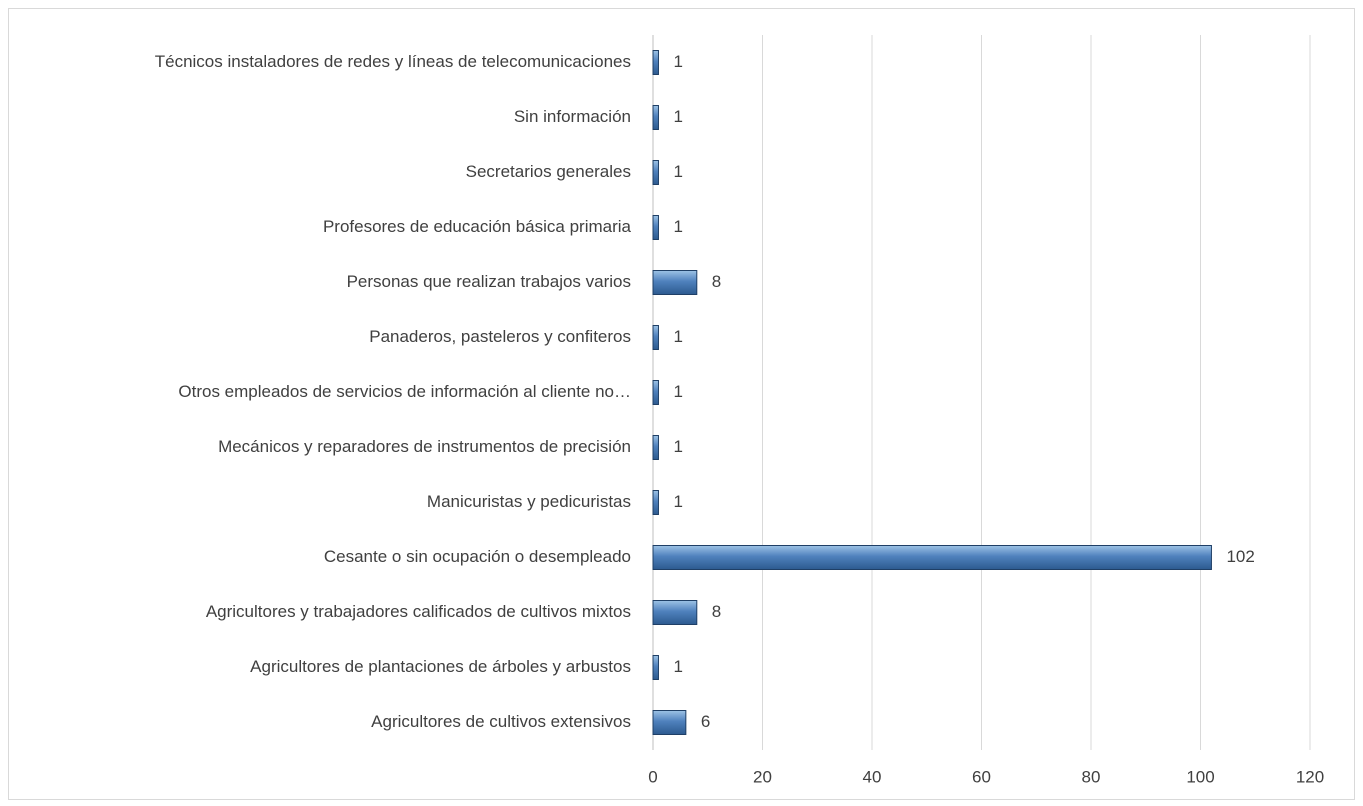 This screenshot has height=806, width=1363. What do you see at coordinates (489, 281) in the screenshot?
I see `y-tick-label: Personas que realizan trabajos varios` at bounding box center [489, 281].